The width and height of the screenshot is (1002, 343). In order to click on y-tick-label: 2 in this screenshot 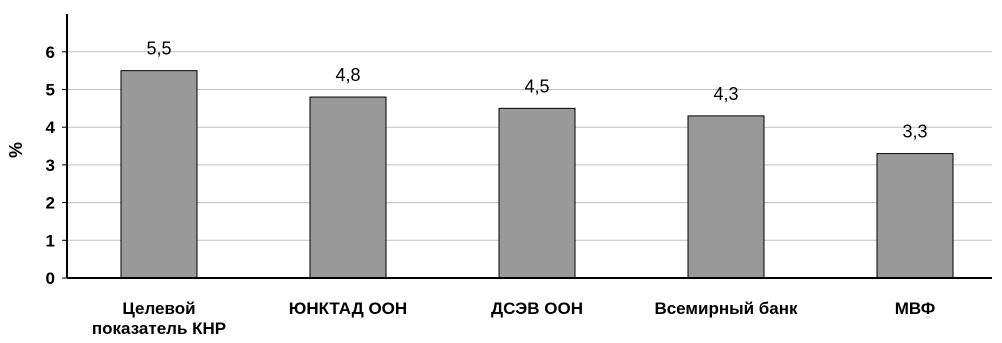, I will do `click(50, 203)`.